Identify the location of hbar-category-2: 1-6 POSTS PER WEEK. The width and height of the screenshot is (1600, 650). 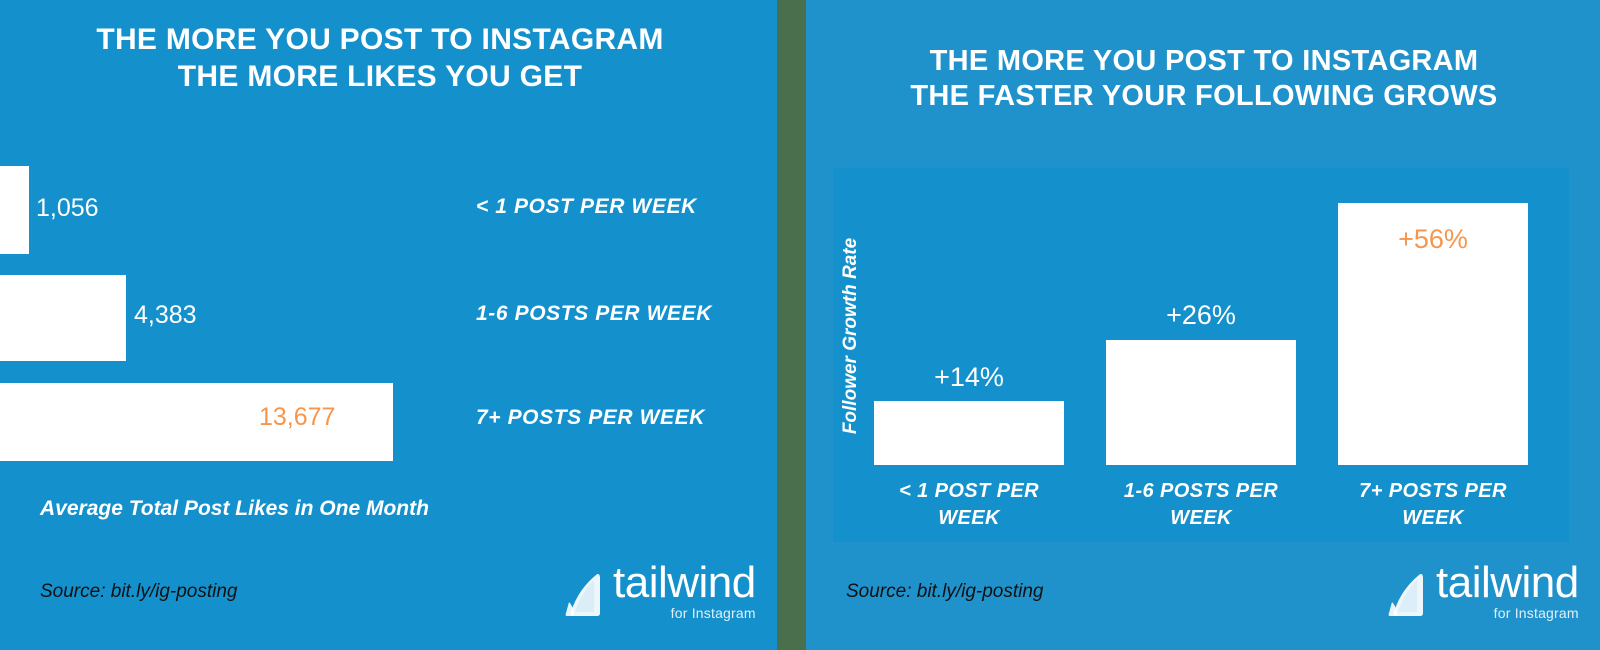
(594, 313).